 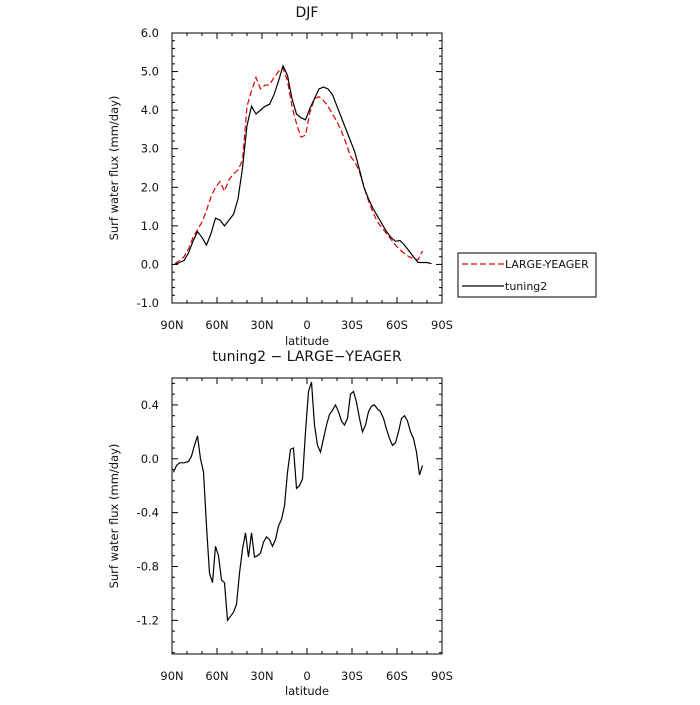 I want to click on series-line-tuning2, so click(x=303, y=164).